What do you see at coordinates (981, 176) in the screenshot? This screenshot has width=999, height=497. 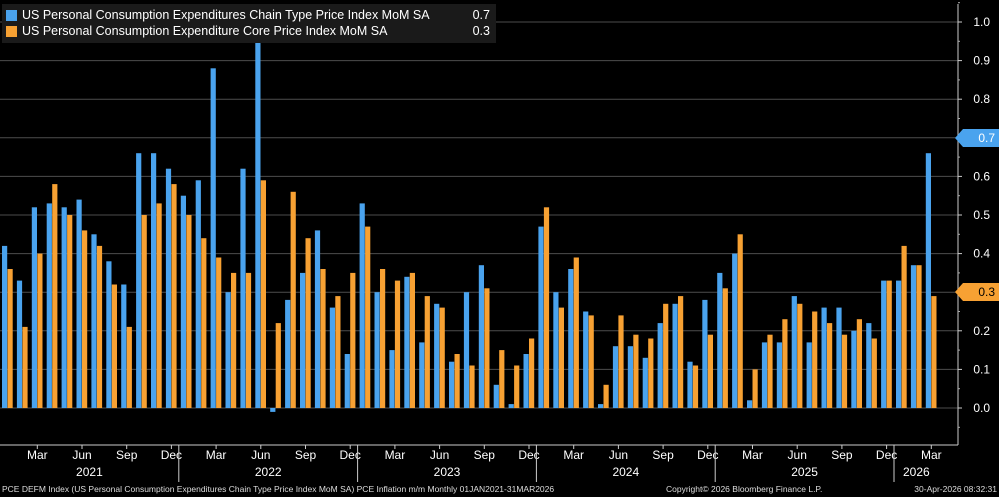 I see `y-tick-label: 0.6` at bounding box center [981, 176].